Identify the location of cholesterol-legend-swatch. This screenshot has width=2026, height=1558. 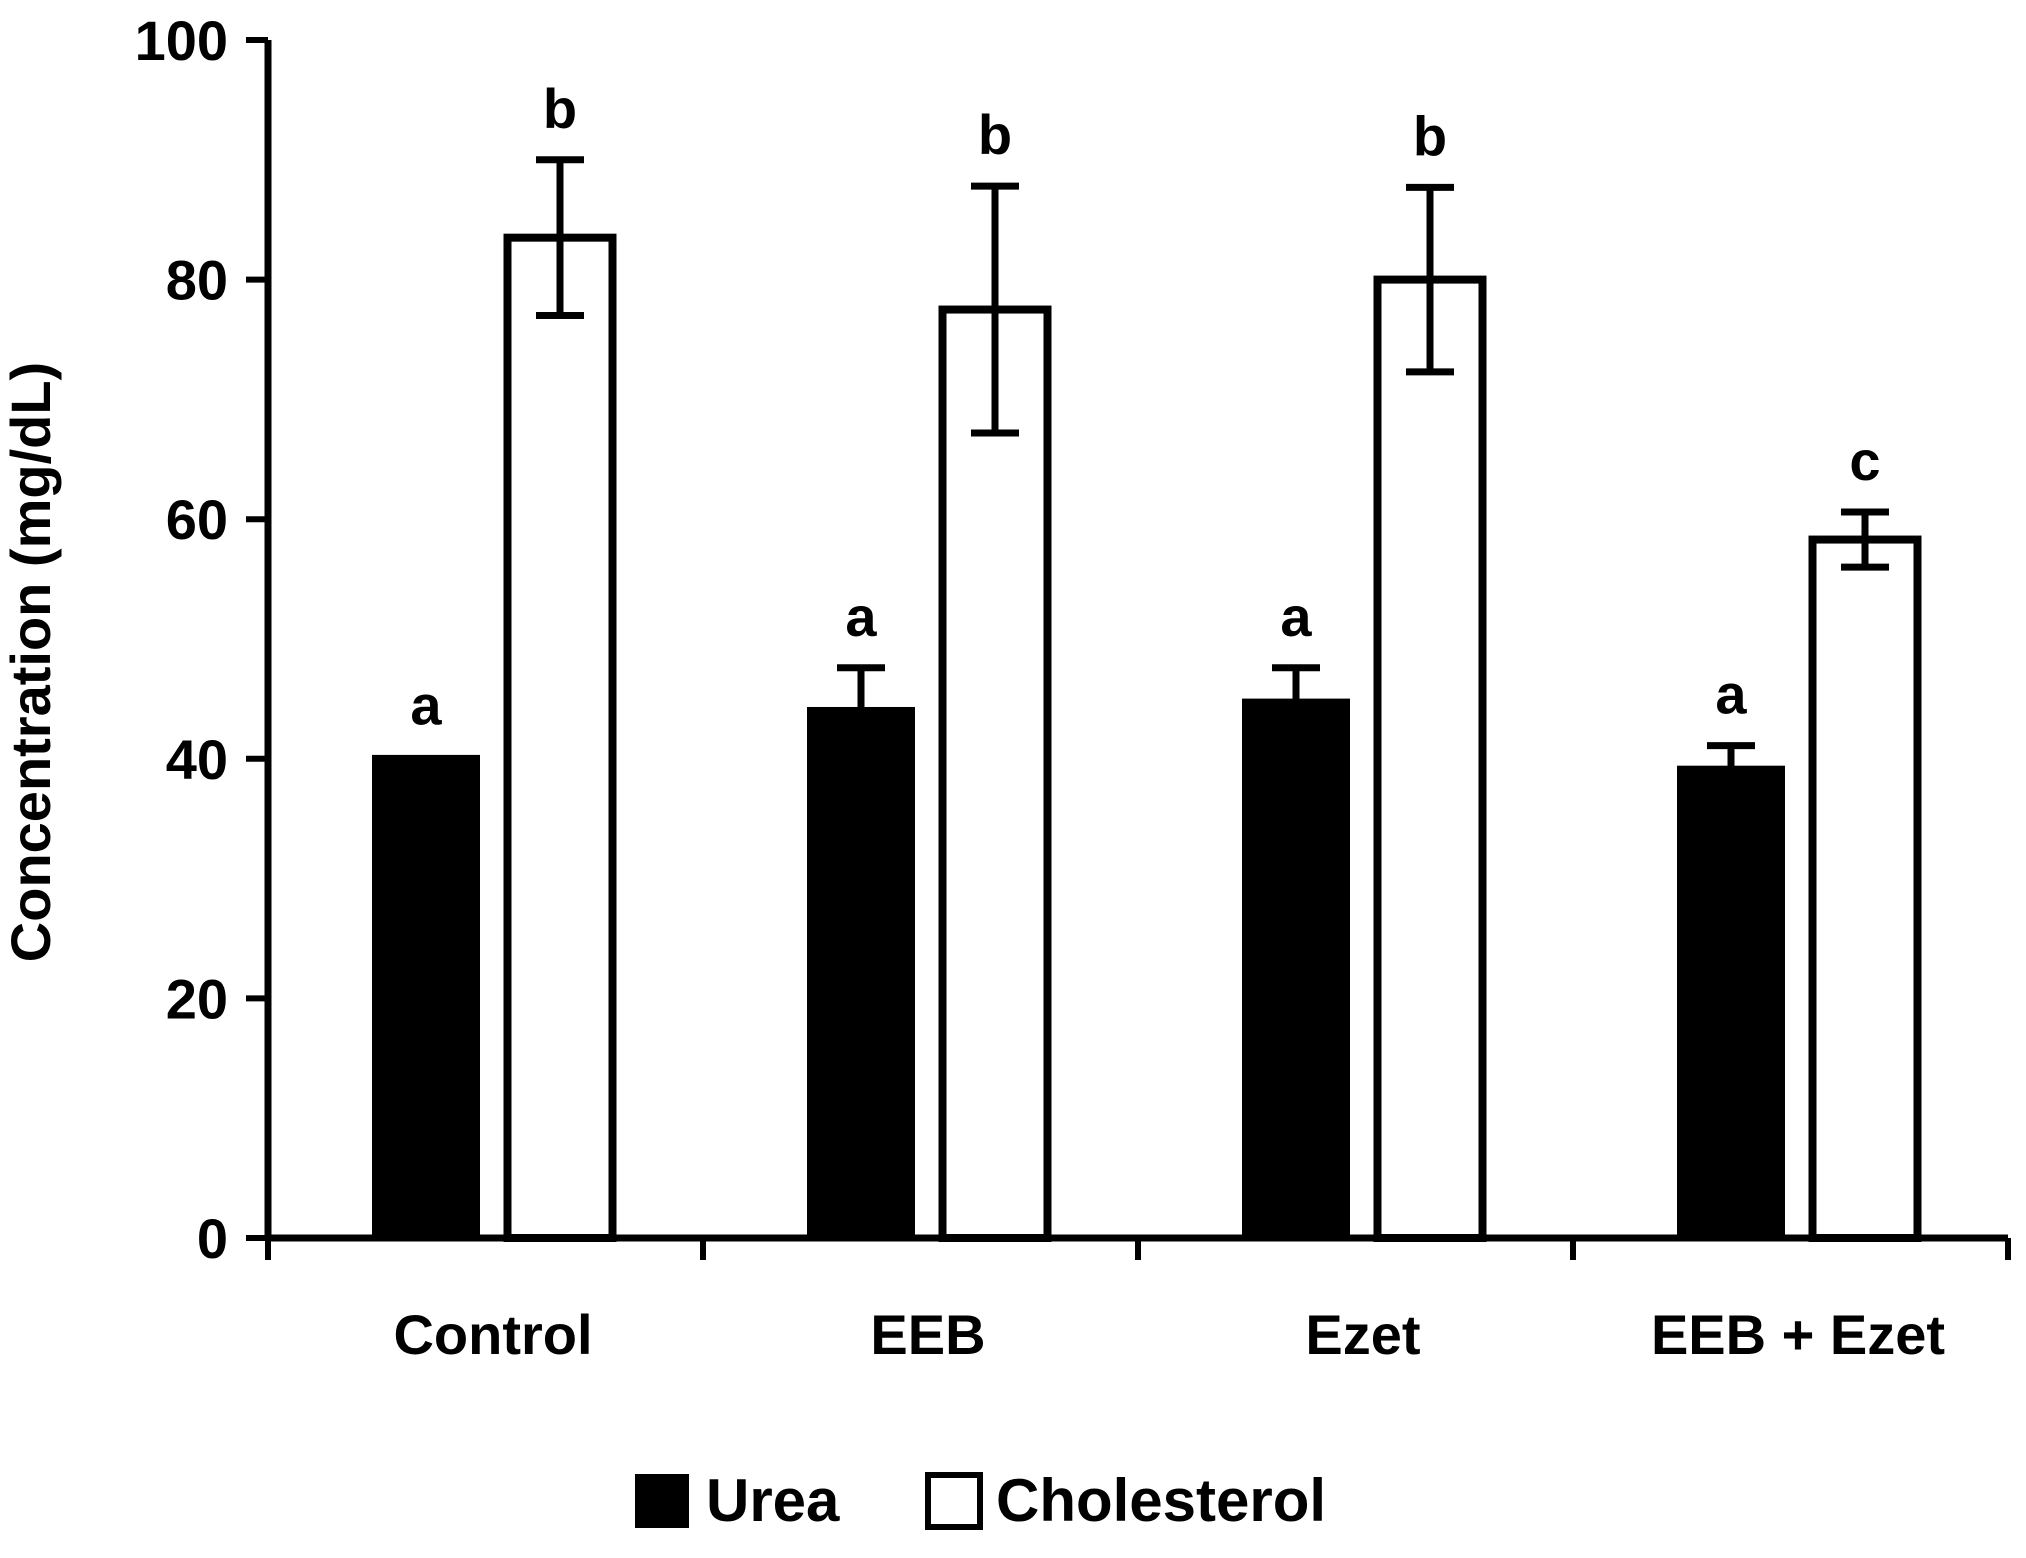
(954, 1501).